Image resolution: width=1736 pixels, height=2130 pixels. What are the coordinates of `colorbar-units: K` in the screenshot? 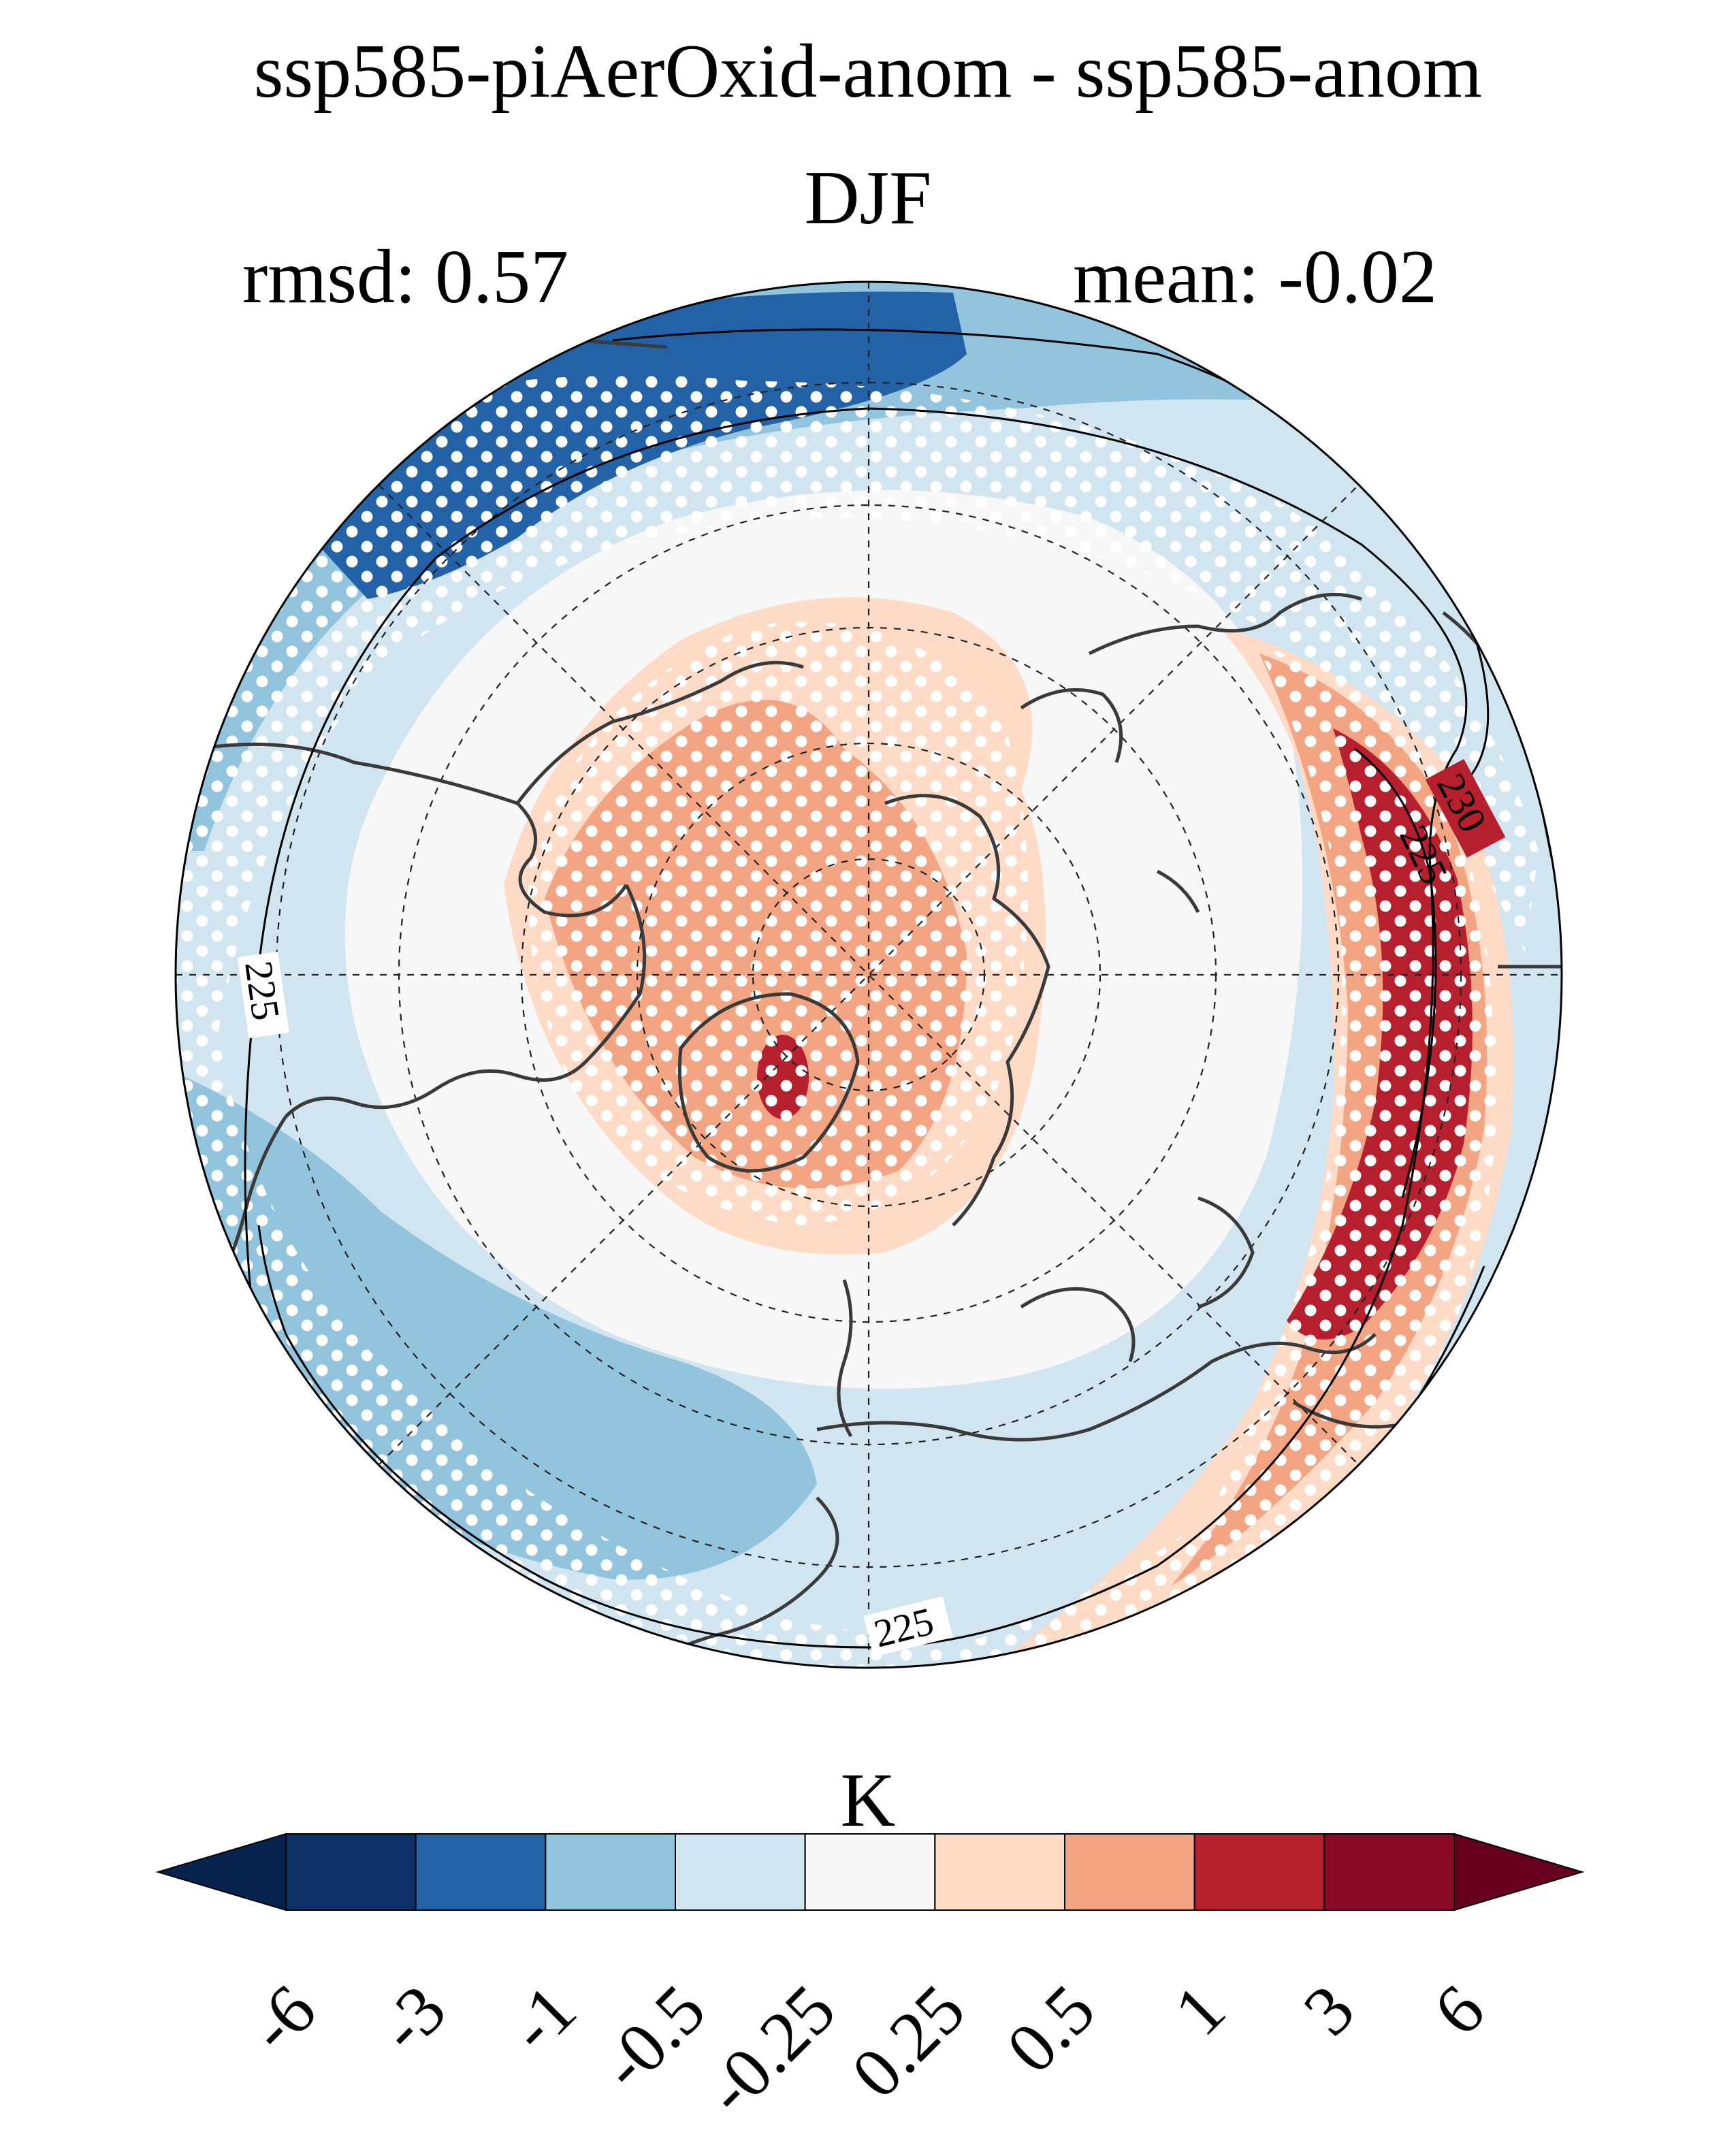 It's located at (868, 1800).